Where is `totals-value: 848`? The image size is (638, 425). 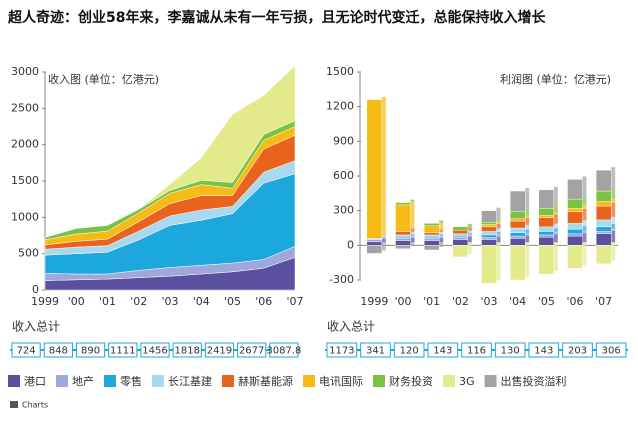
totals-value: 848 is located at coordinates (58, 351).